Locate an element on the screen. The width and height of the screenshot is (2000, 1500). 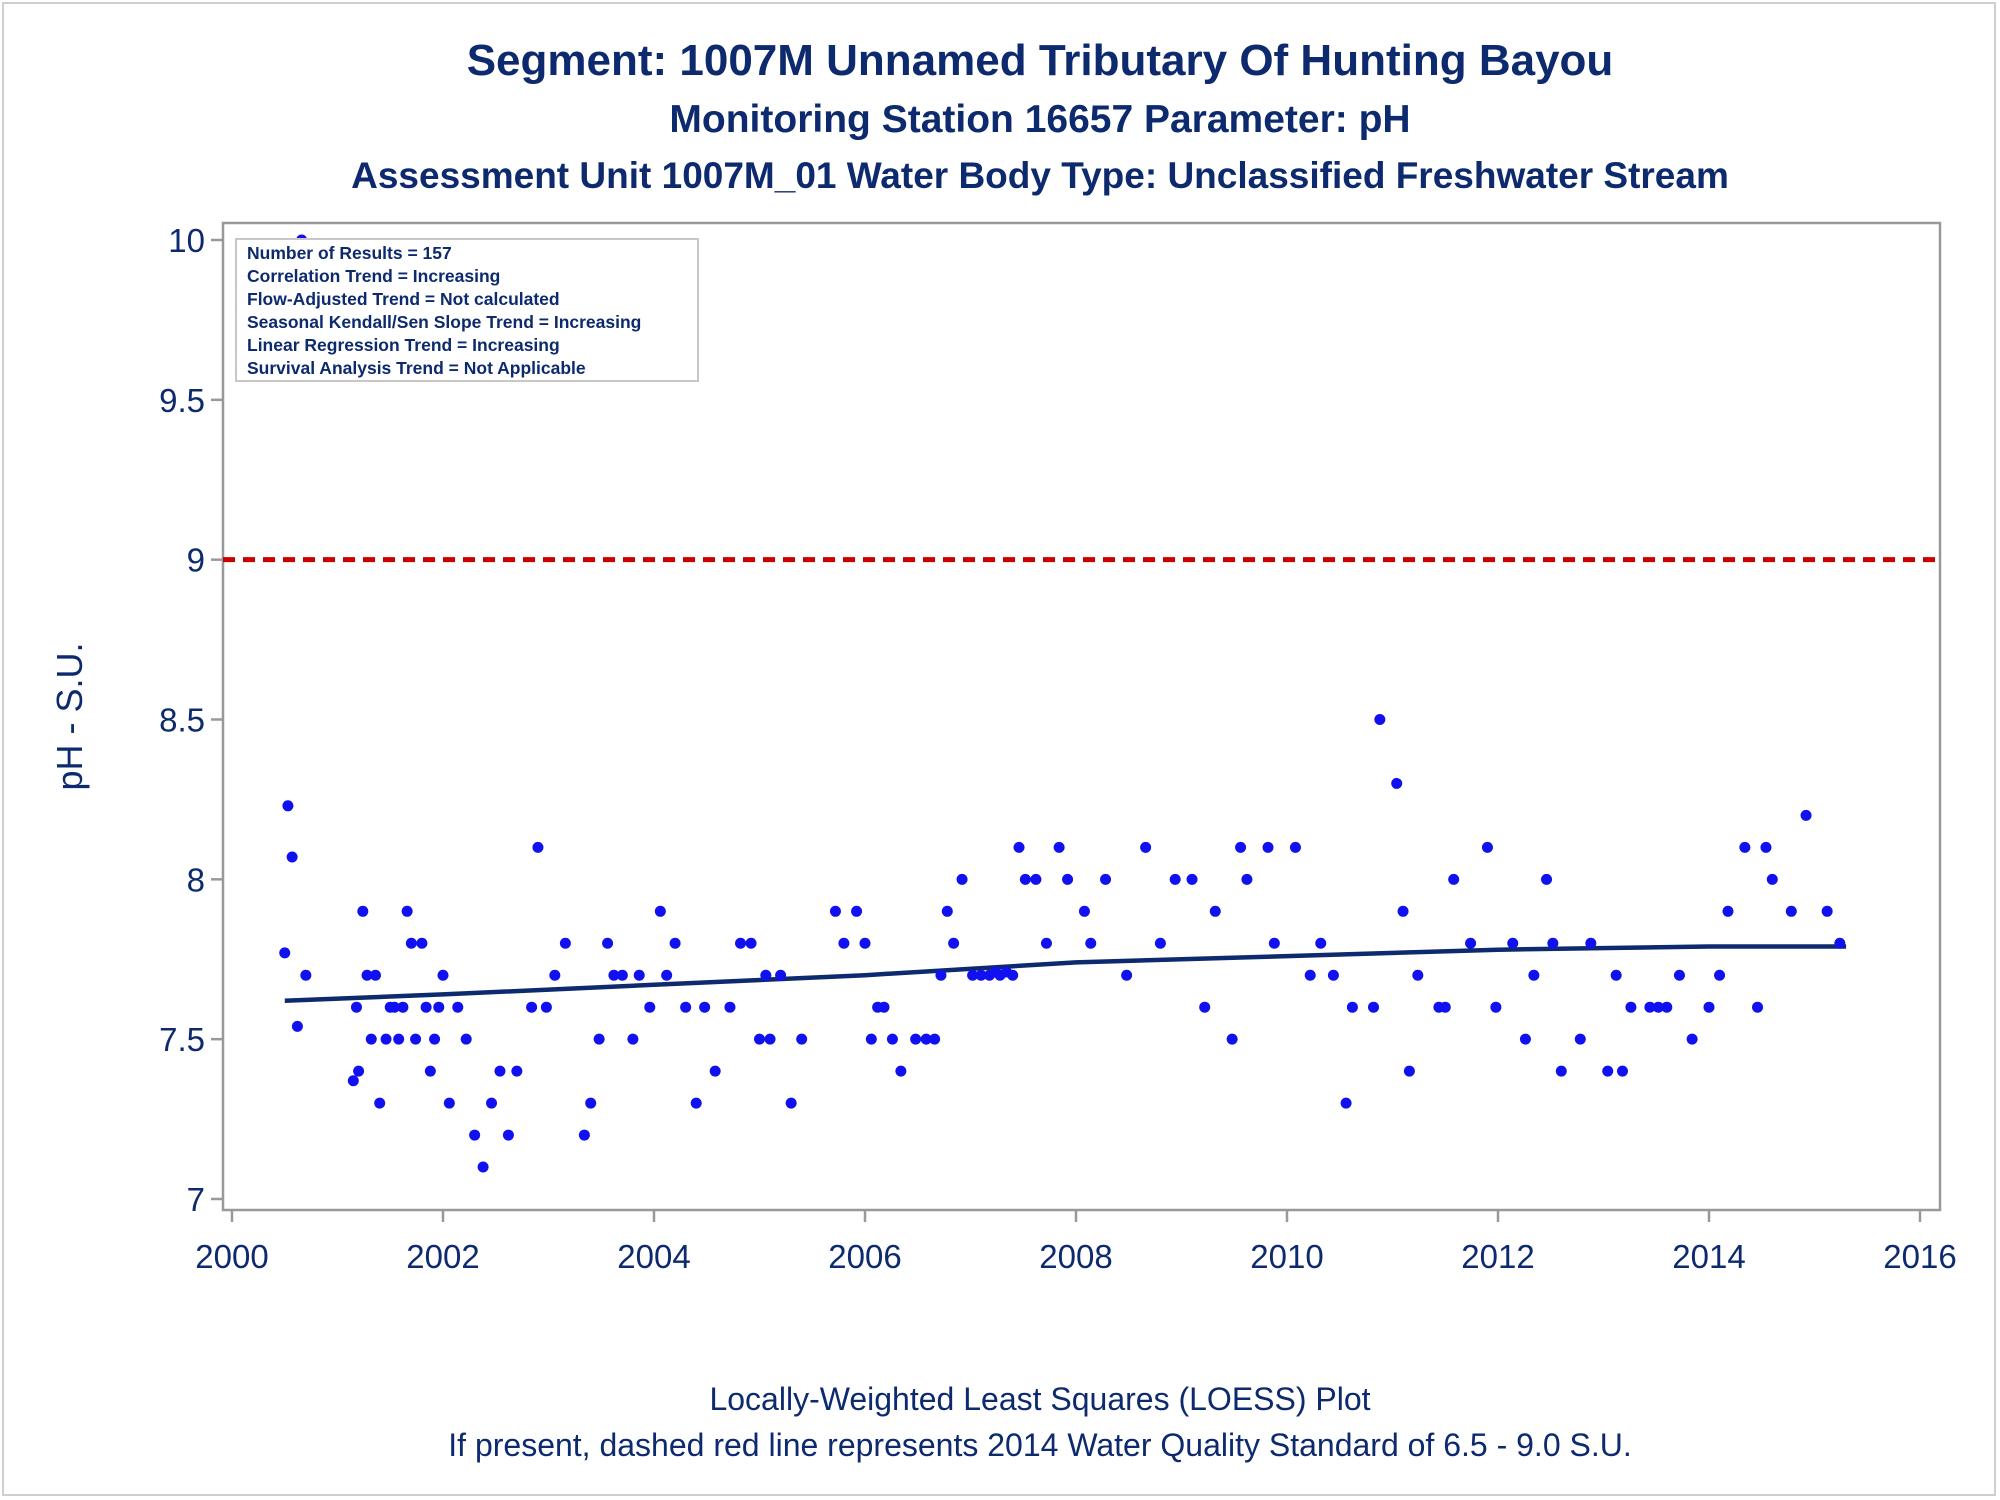
y-tick-label: 8.5 is located at coordinates (182, 720).